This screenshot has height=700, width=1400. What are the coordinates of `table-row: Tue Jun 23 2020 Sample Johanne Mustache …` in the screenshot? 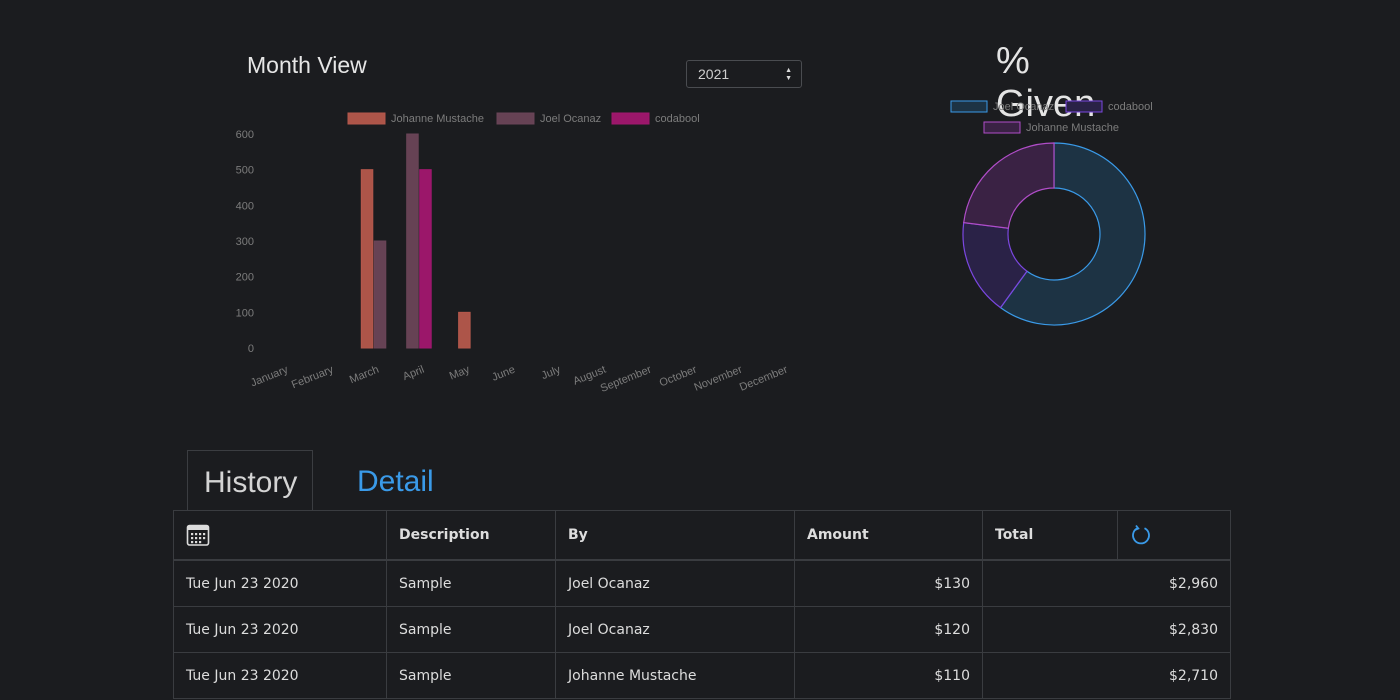 It's located at (702, 675).